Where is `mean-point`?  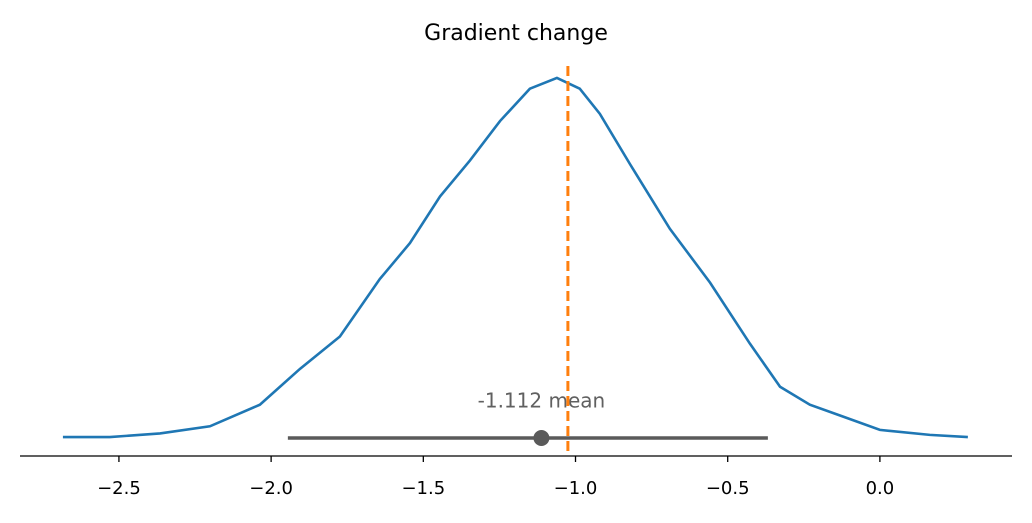 mean-point is located at coordinates (541, 438).